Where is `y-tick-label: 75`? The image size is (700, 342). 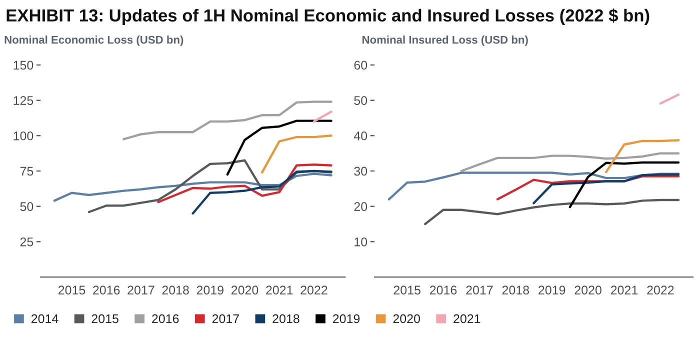 y-tick-label: 75 is located at coordinates (27, 171).